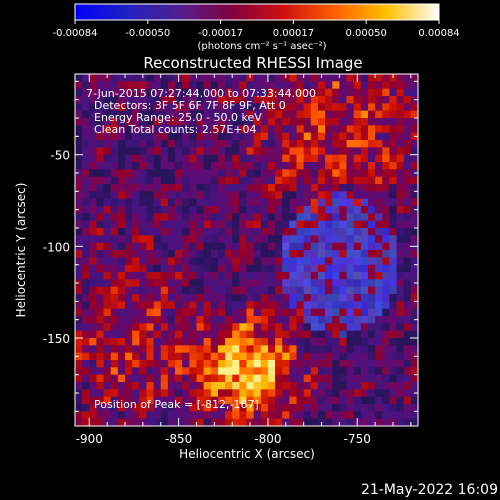 This screenshot has height=500, width=500. I want to click on colorbar-unit-label: (photons cm⁻² s⁻¹ asec⁻²), so click(261, 46).